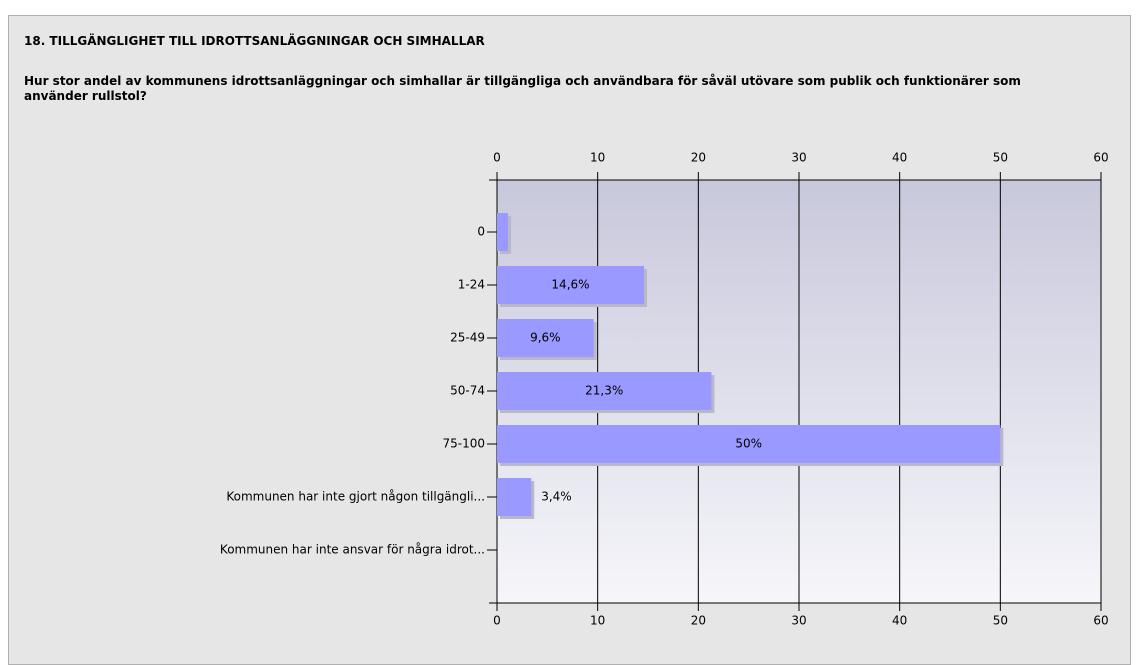 This screenshot has width=1140, height=665. What do you see at coordinates (481, 232) in the screenshot?
I see `y-tick-label: 0` at bounding box center [481, 232].